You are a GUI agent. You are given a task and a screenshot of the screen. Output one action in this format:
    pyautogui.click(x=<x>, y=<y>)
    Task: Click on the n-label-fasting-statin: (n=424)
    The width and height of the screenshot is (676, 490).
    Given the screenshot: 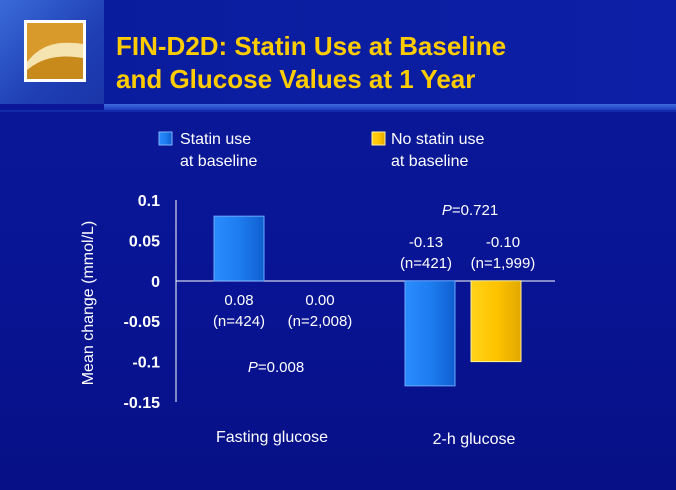 What is the action you would take?
    pyautogui.click(x=239, y=321)
    